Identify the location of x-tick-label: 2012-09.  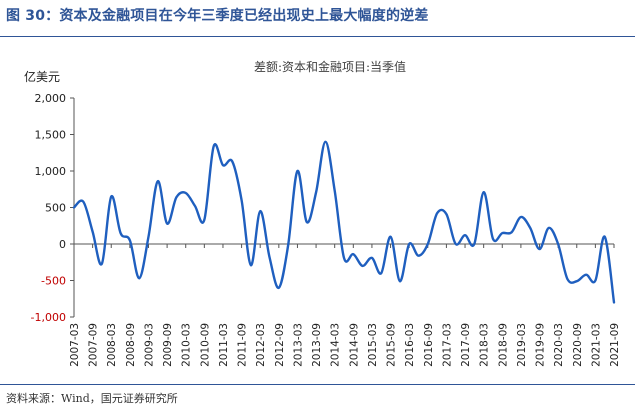
(280, 345).